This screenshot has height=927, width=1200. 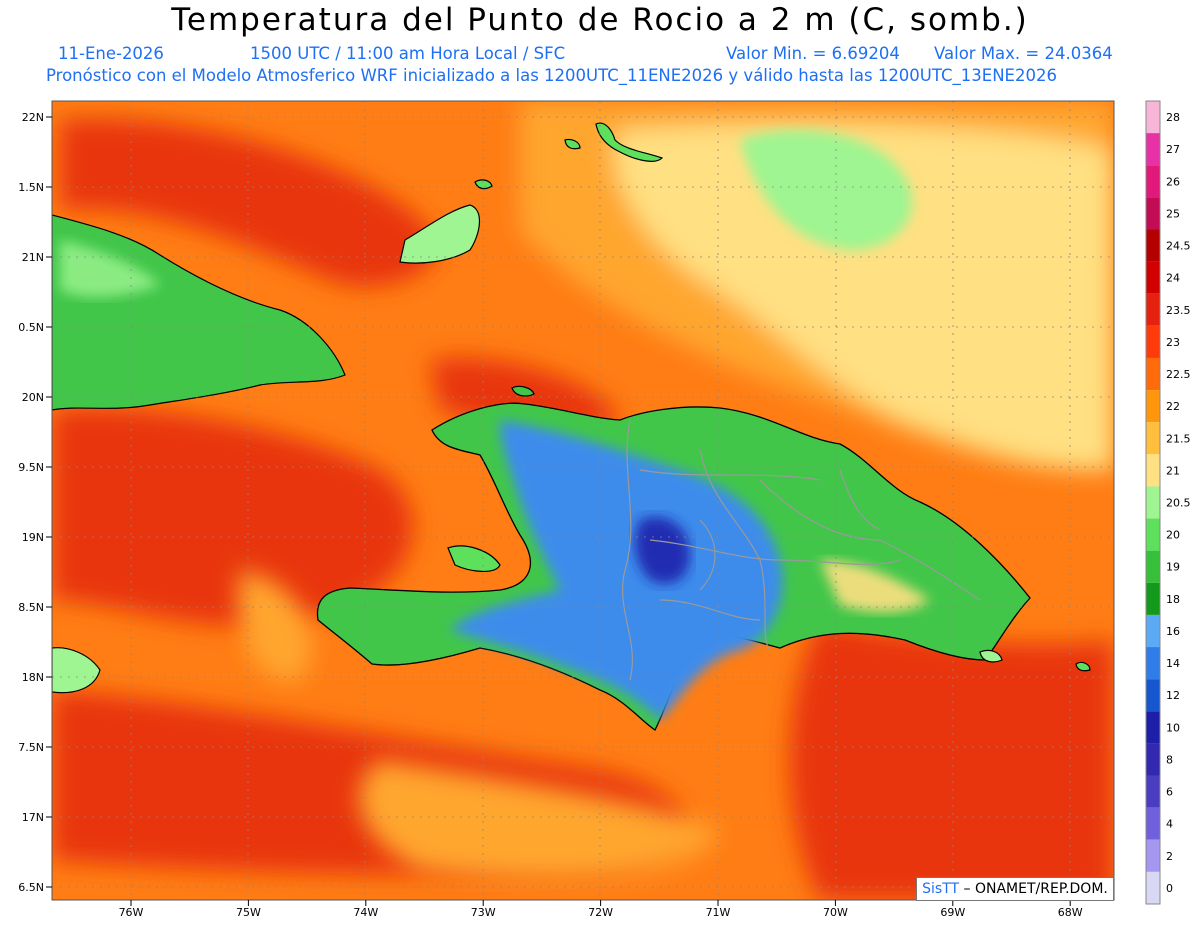 I want to click on lat-tick-label: 9.5N, so click(x=31, y=467).